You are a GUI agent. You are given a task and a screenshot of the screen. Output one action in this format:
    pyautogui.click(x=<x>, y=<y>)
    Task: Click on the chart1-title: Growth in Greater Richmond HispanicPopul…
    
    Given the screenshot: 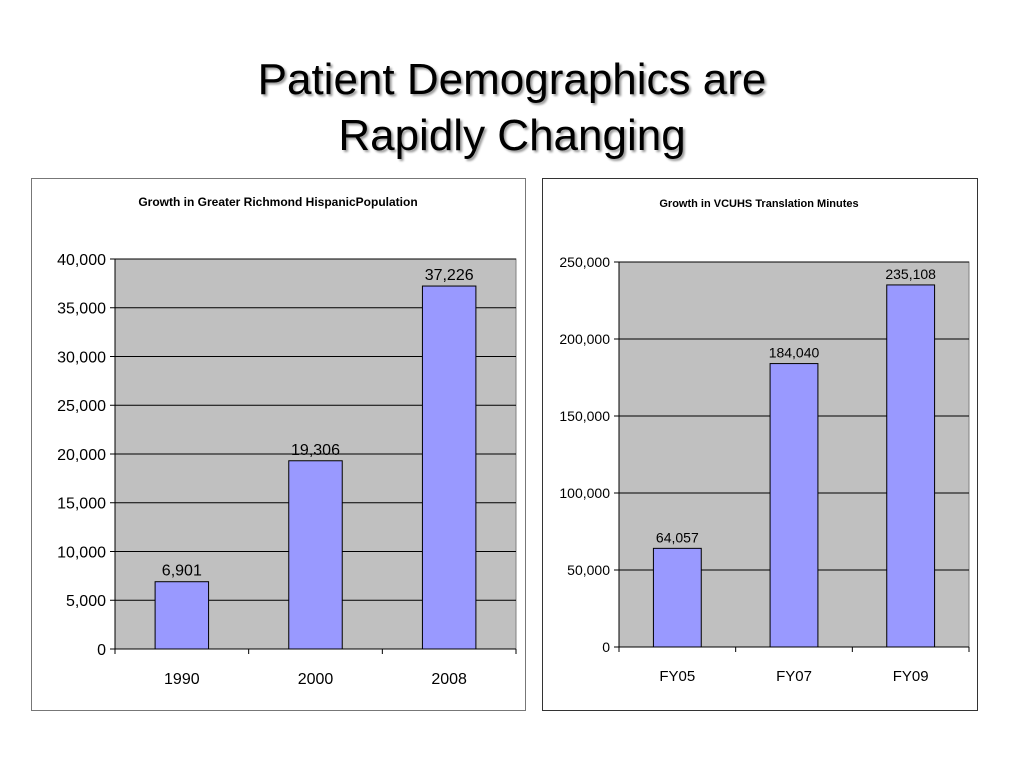 What is the action you would take?
    pyautogui.click(x=277, y=202)
    